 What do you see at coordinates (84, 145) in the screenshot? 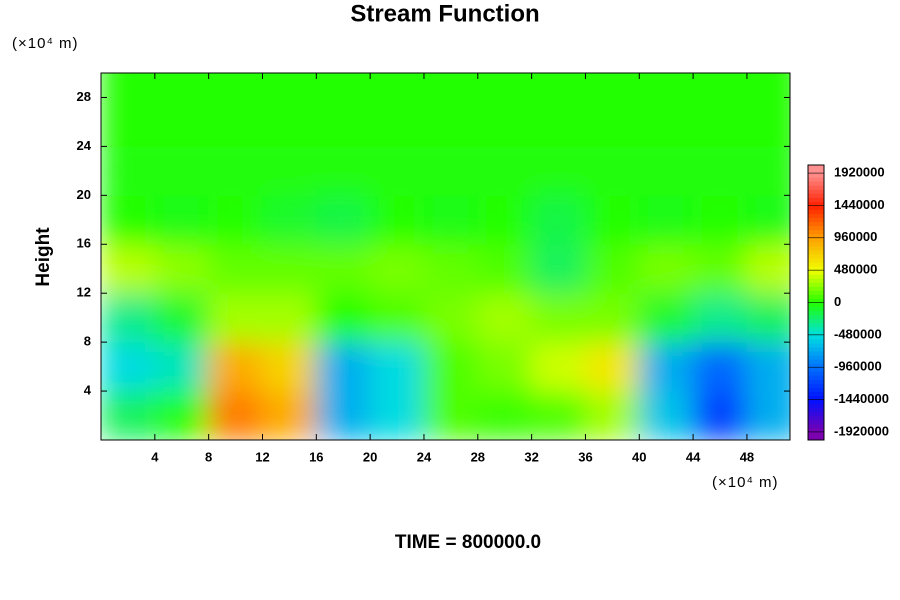
I see `y-tick-label: 24` at bounding box center [84, 145].